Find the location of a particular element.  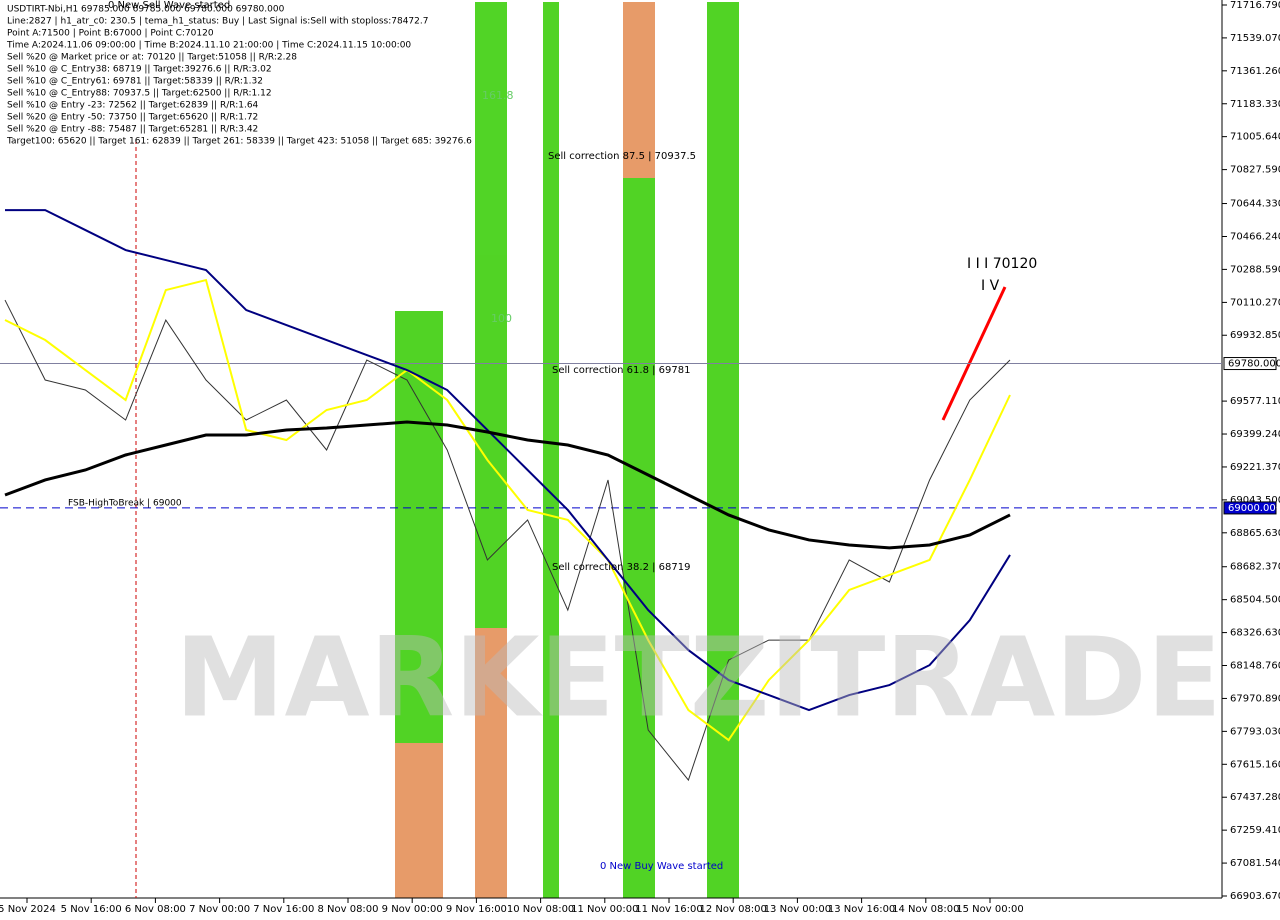

annotation: FSB-HighToBreak | 69000 is located at coordinates (125, 504).